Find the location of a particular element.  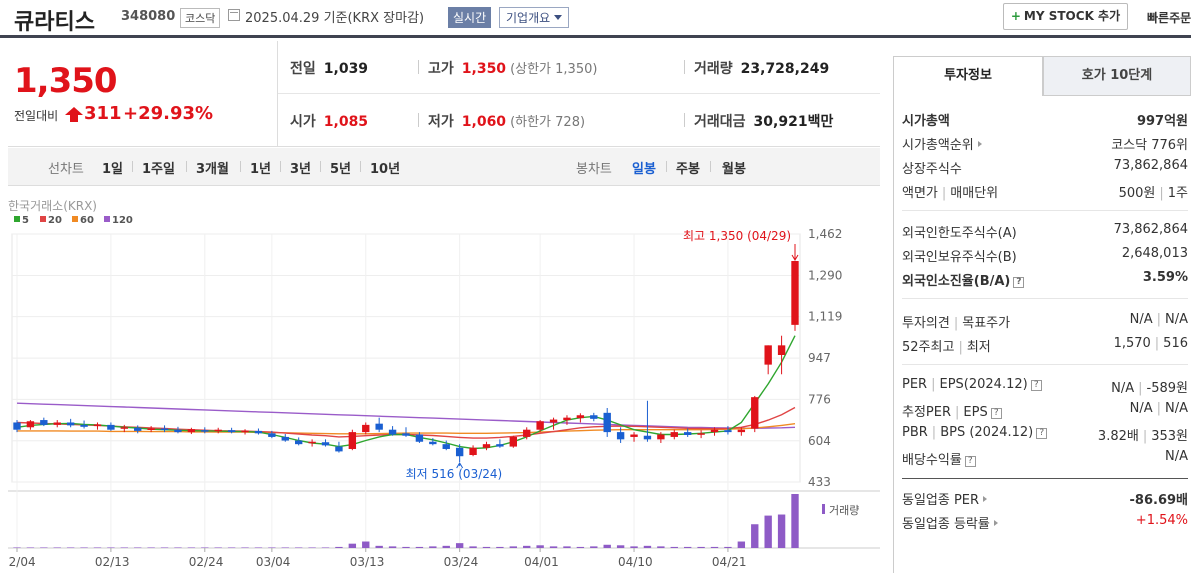

period-1y: 1년 is located at coordinates (261, 169).